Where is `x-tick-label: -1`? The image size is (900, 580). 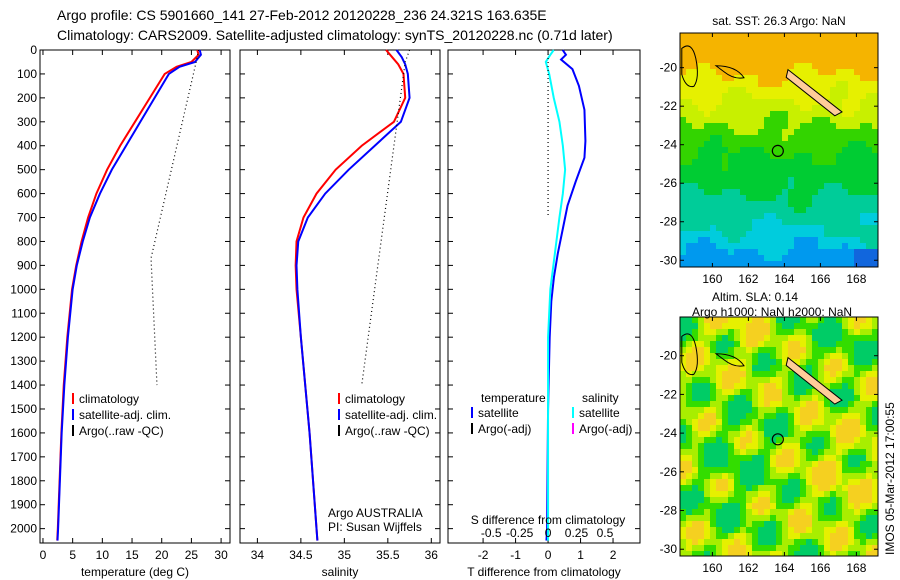 x-tick-label: -1 is located at coordinates (515, 555).